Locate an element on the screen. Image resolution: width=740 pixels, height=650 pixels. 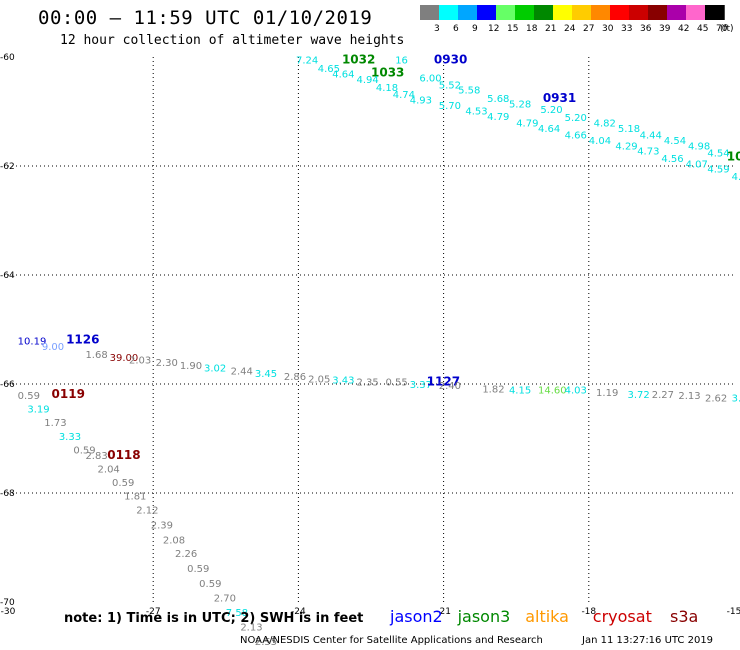
wave-height-label: 5.70 is located at coordinates (450, 106).